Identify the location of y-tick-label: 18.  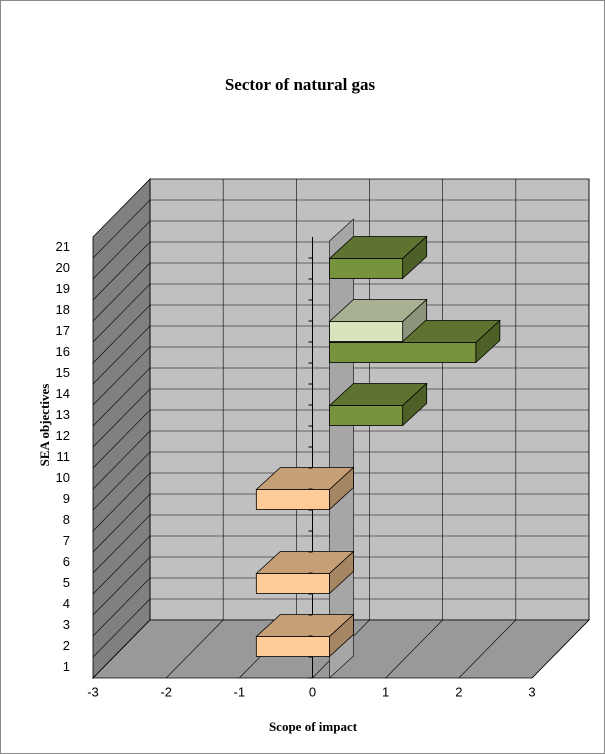
(63, 309).